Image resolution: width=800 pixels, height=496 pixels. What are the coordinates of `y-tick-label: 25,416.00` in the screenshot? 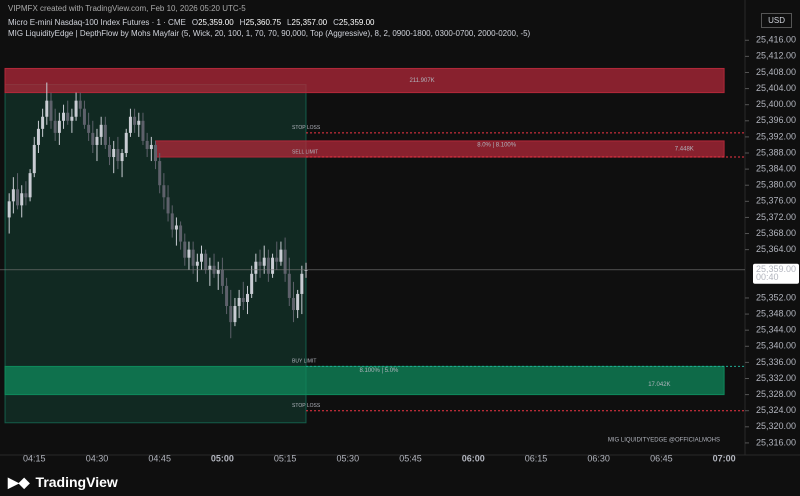 It's located at (776, 40).